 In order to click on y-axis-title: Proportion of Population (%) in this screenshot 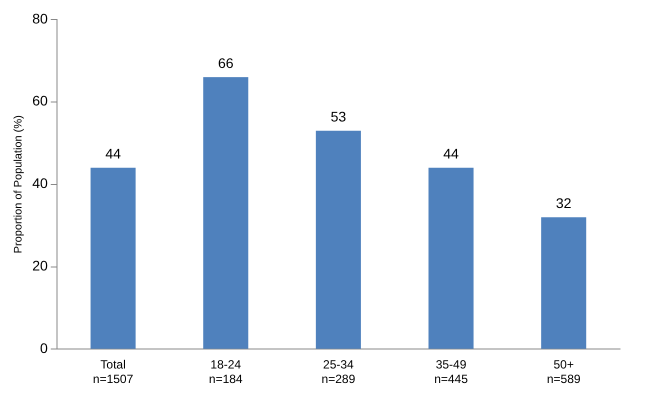, I will do `click(18, 184)`.